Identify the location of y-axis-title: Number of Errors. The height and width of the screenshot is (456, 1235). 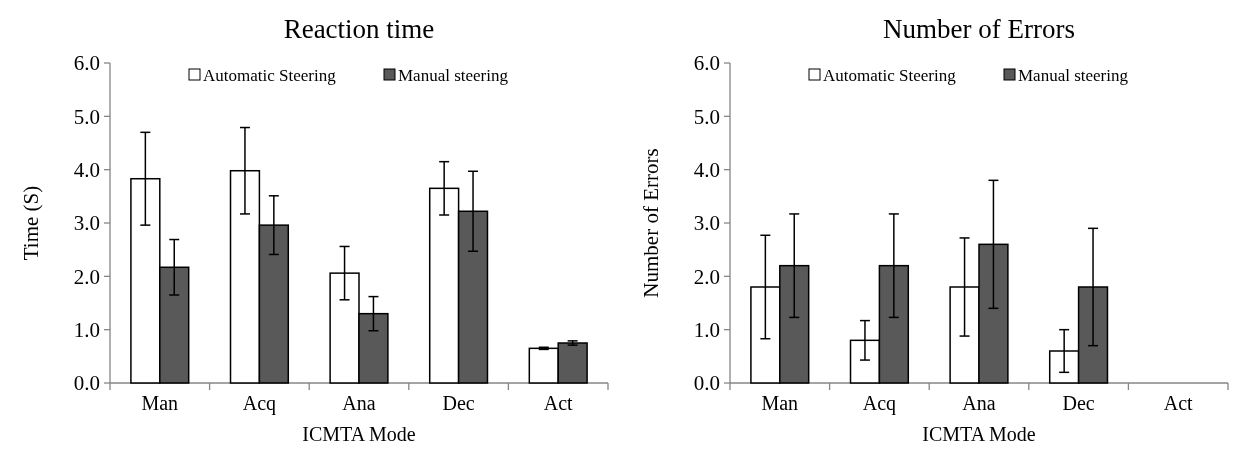
(651, 223).